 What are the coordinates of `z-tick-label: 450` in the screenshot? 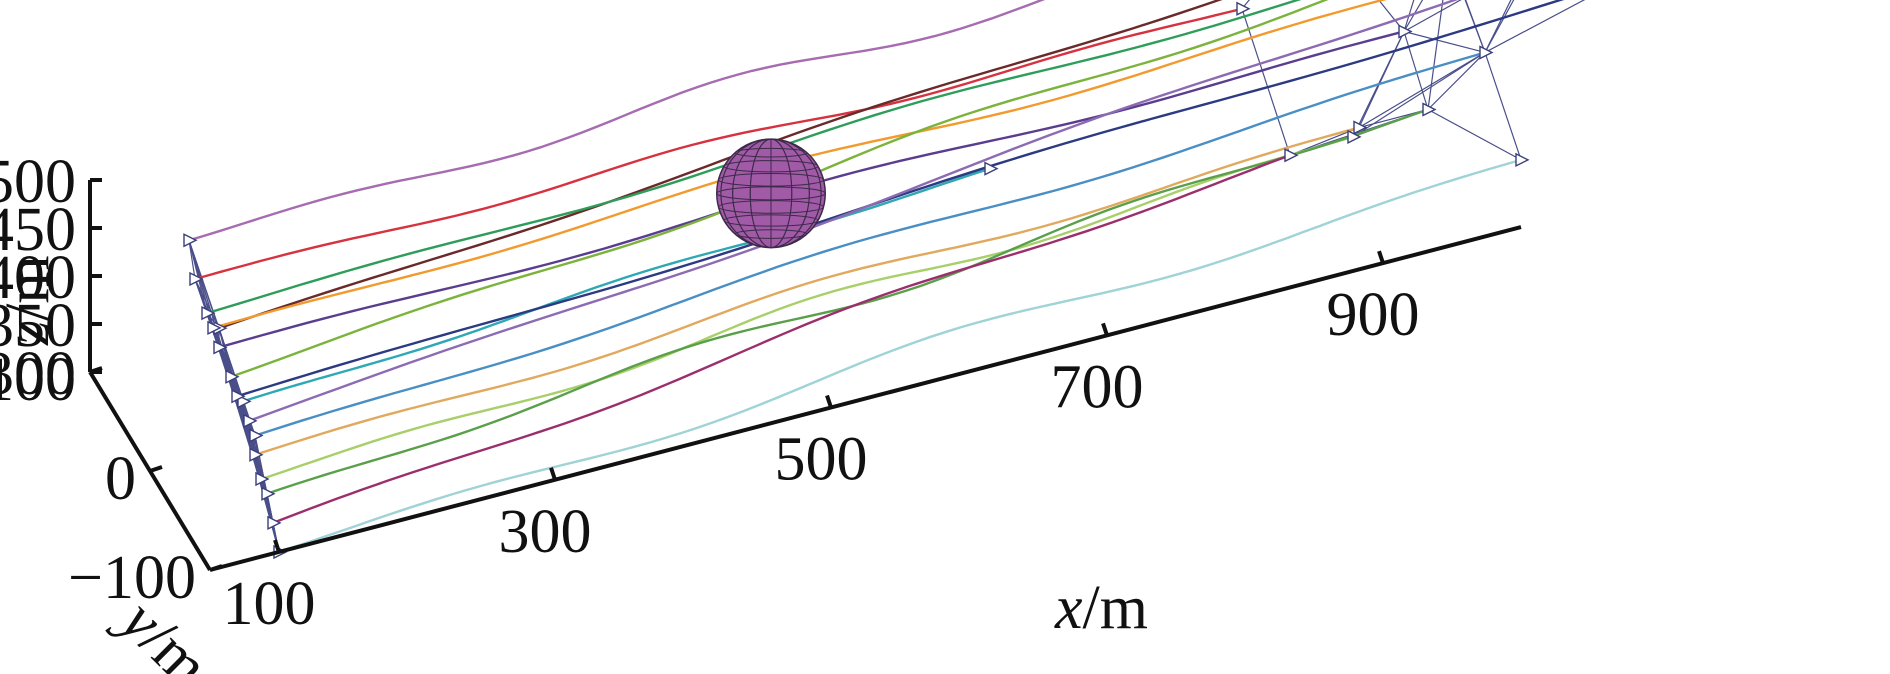 It's located at (38, 230).